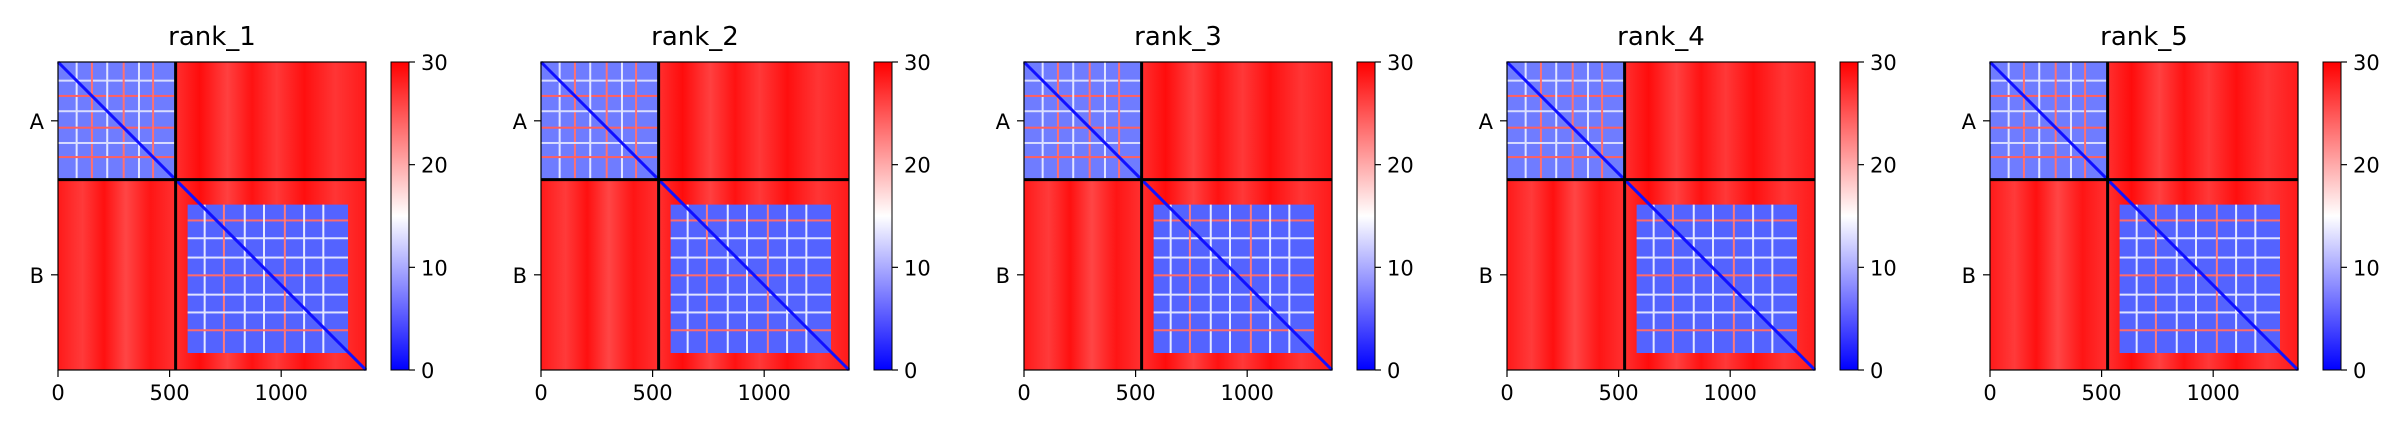 The image size is (2400, 438). Describe the element at coordinates (37, 122) in the screenshot. I see `y-tick-label-a: A` at that location.